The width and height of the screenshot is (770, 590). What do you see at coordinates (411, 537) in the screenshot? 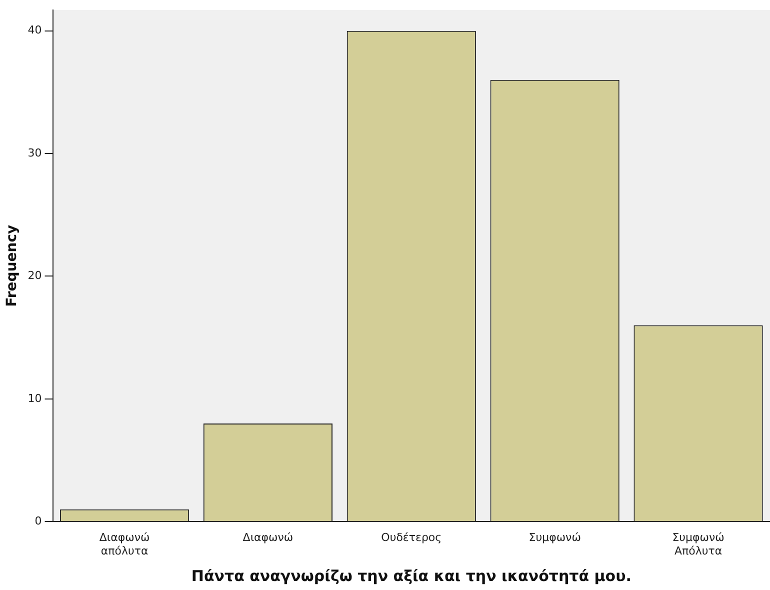
I see `x-tick-label: Ουδέτερος` at bounding box center [411, 537].